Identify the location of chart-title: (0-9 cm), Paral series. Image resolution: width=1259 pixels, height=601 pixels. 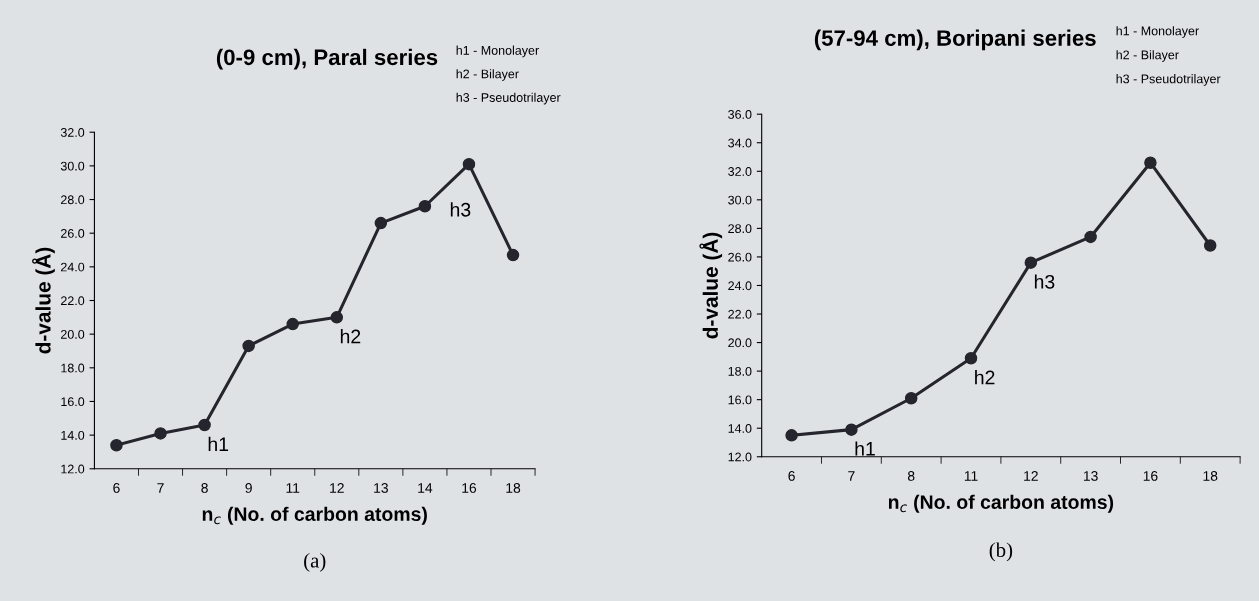
(327, 59).